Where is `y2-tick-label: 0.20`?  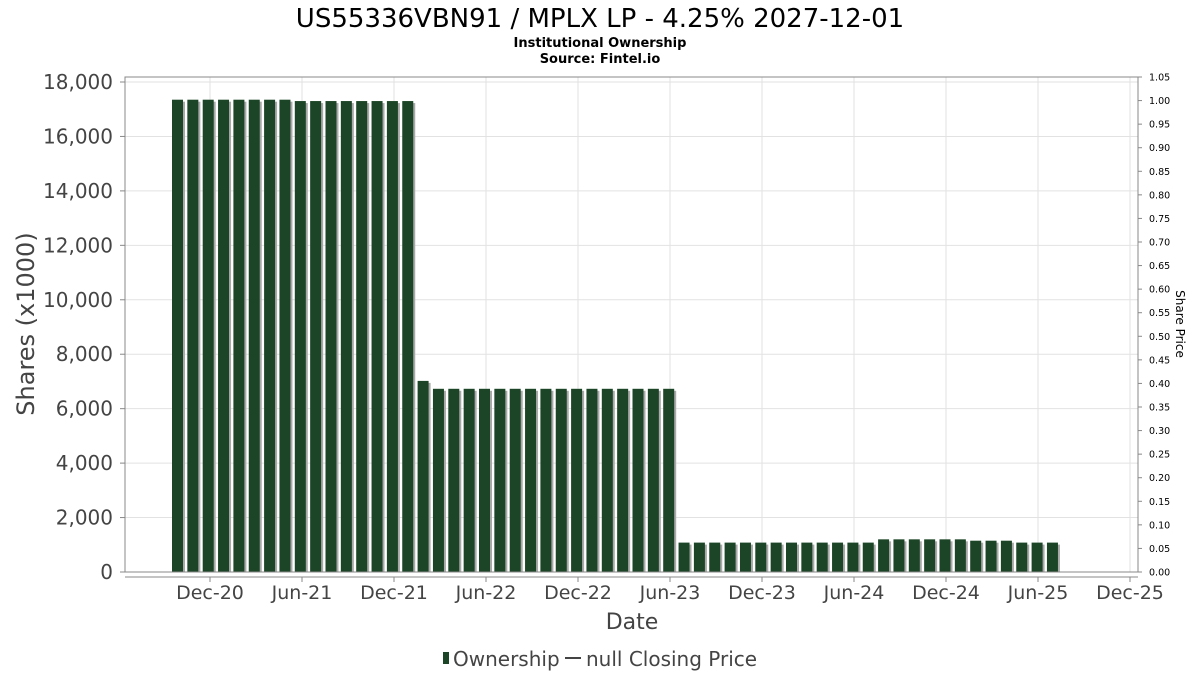
y2-tick-label: 0.20 is located at coordinates (1159, 478).